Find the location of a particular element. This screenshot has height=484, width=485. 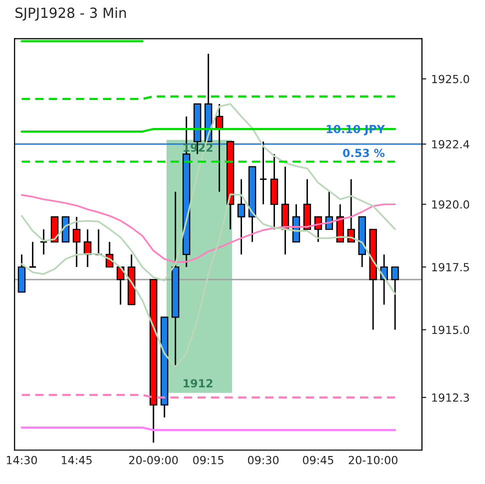

y-tick-label: 1922.4 is located at coordinates (451, 144).